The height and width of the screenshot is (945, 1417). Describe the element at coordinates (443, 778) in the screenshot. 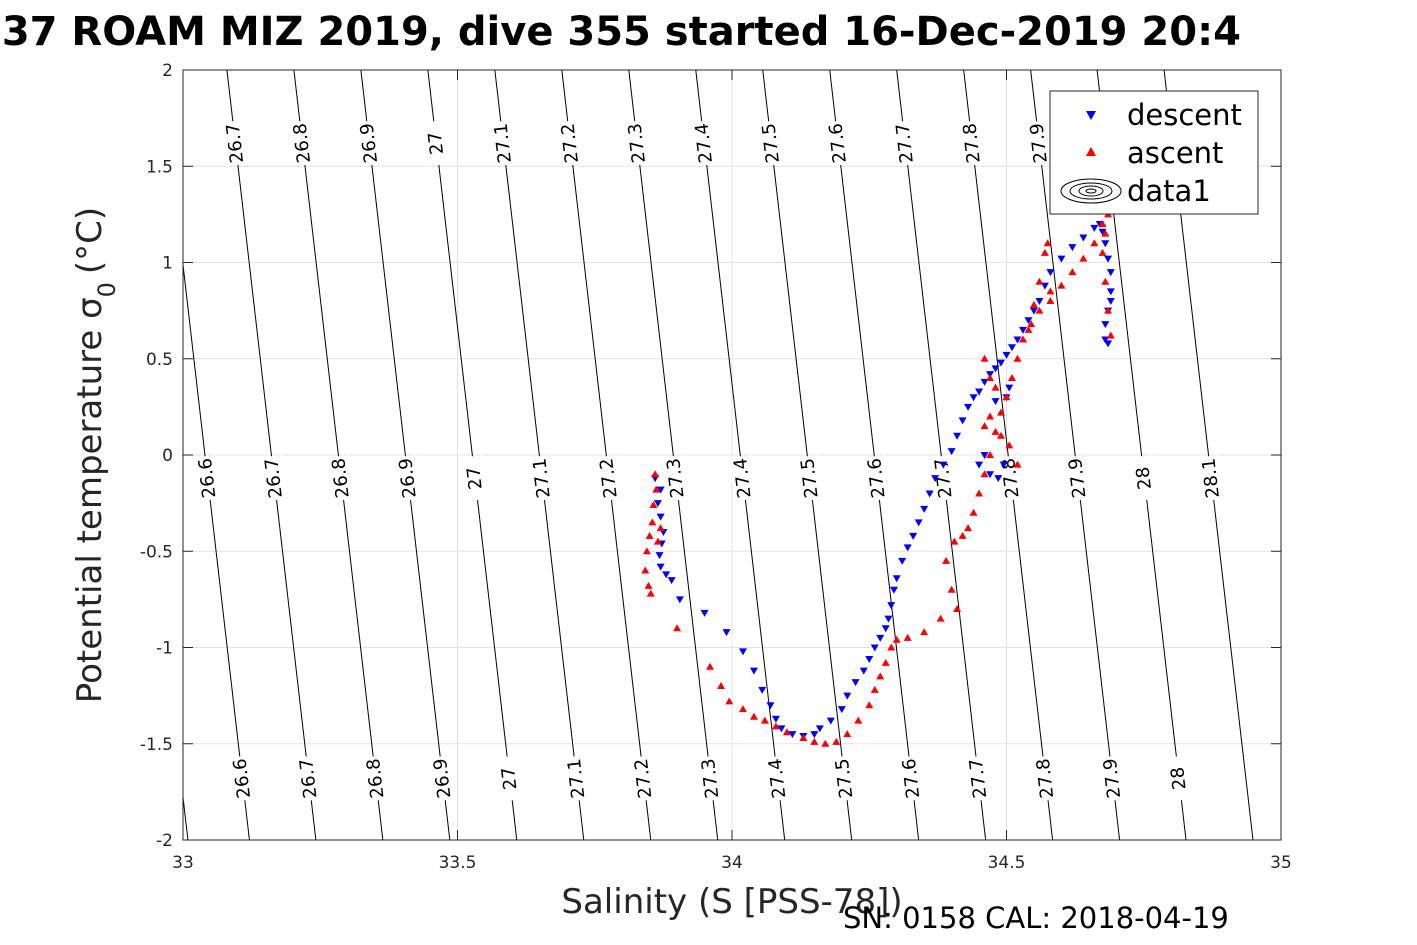

I see `isopycnal-label: 26.9` at that location.